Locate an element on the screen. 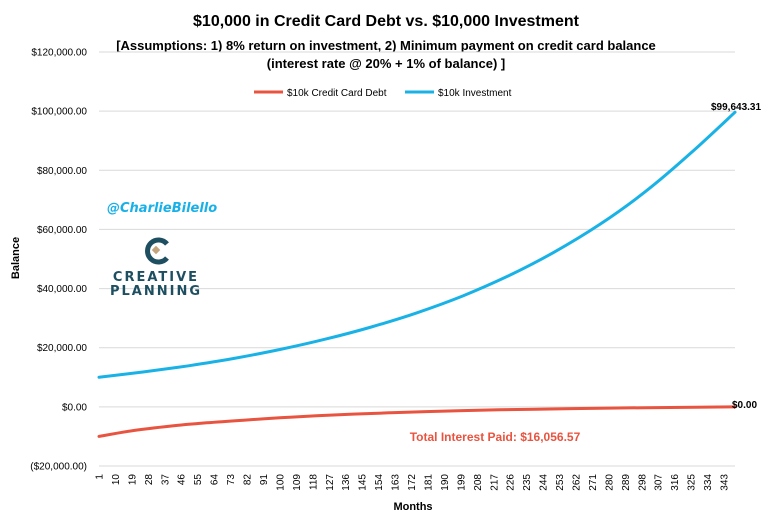 Image resolution: width=771 pixels, height=519 pixels. y-tick-label: $80,000.00 is located at coordinates (62, 171).